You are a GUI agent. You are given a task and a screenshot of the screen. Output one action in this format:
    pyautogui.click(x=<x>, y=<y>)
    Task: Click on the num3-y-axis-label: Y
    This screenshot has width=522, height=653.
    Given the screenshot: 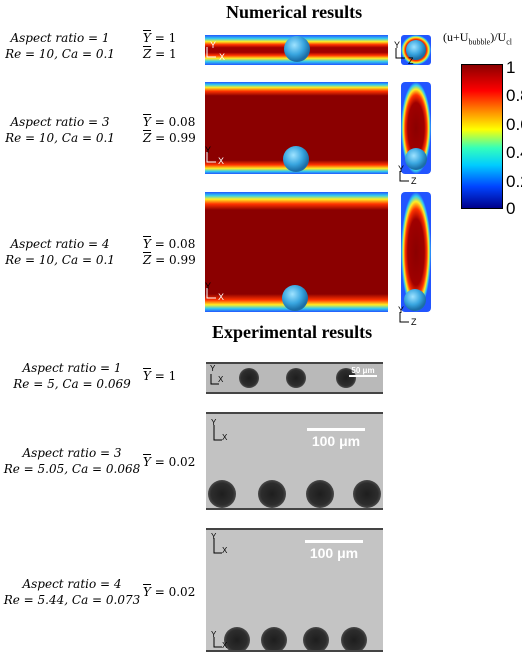 What is the action you would take?
    pyautogui.click(x=208, y=286)
    